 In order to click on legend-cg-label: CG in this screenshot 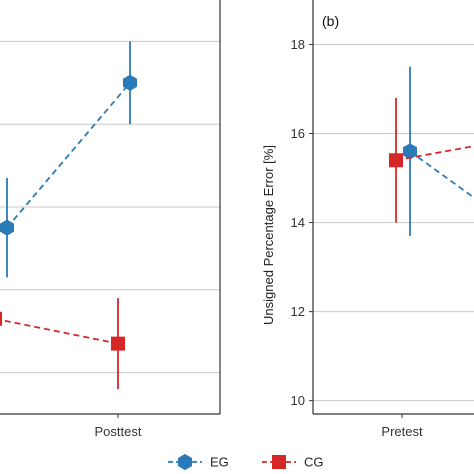, I will do `click(314, 462)`.